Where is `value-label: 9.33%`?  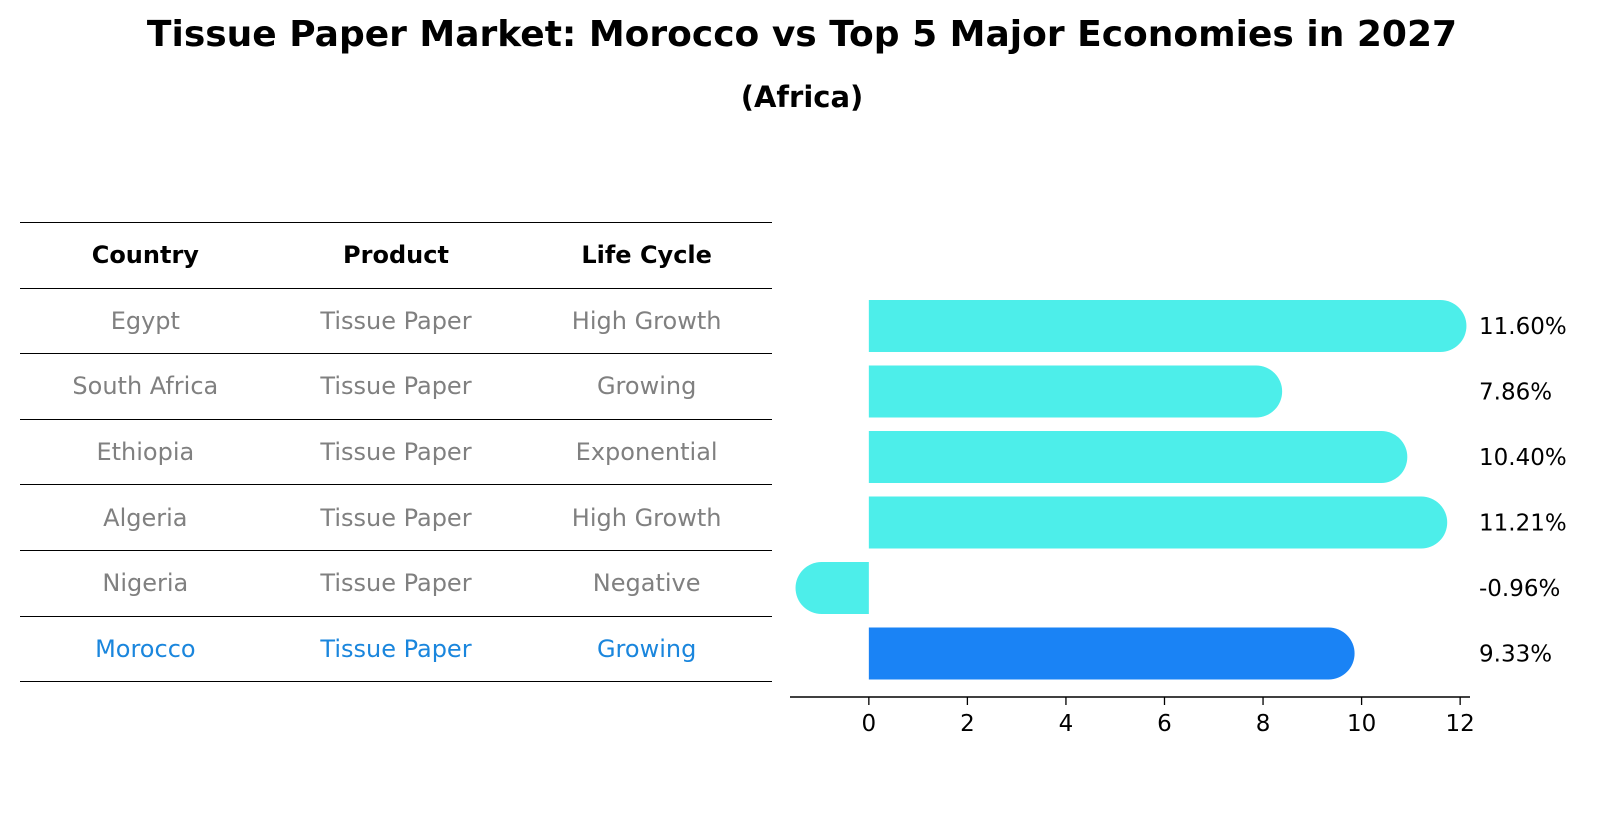 value-label: 9.33% is located at coordinates (1515, 655).